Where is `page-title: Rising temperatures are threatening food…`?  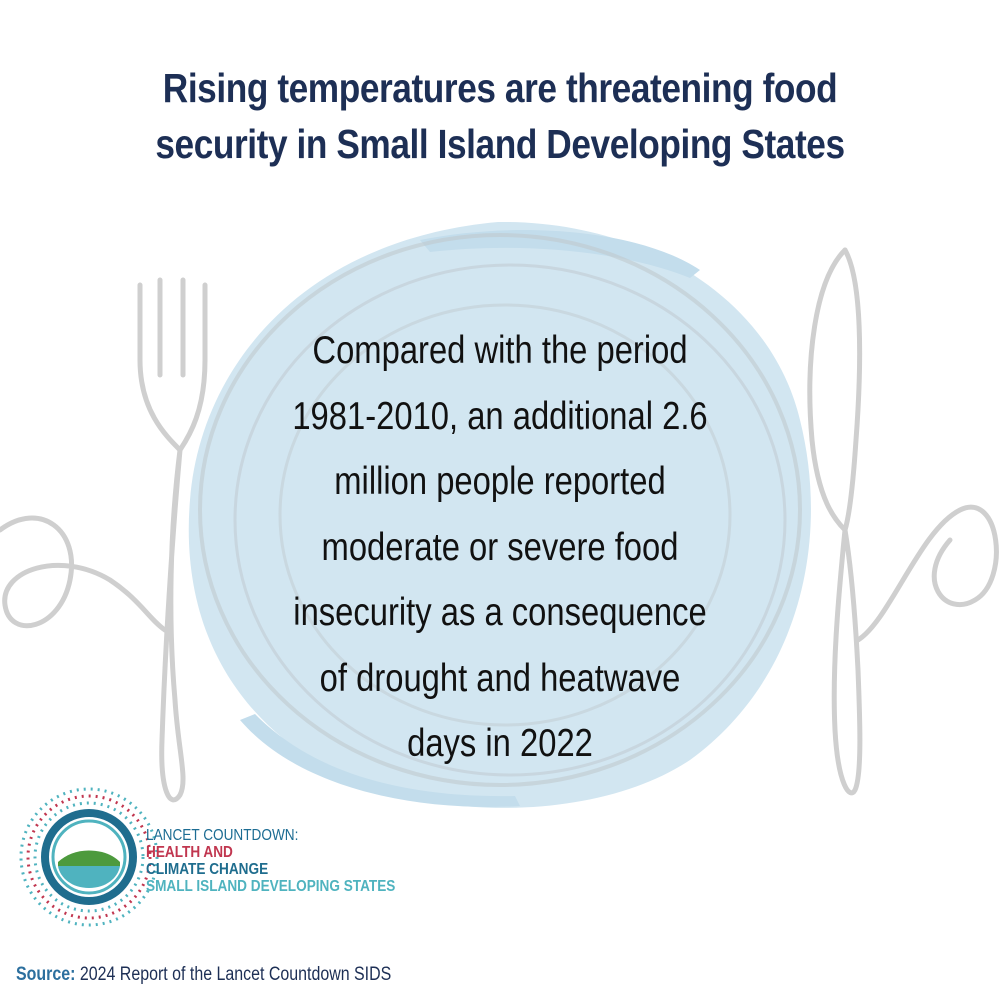
page-title: Rising temperatures are threatening food… is located at coordinates (500, 116).